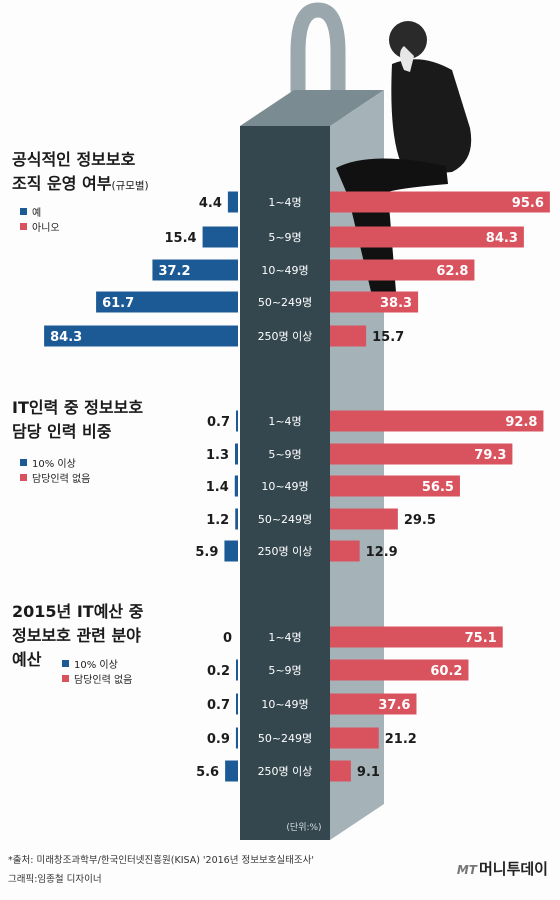 Image resolution: width=560 pixels, height=900 pixels. Describe the element at coordinates (206, 552) in the screenshot. I see `value-label-blue: 5.9` at that location.